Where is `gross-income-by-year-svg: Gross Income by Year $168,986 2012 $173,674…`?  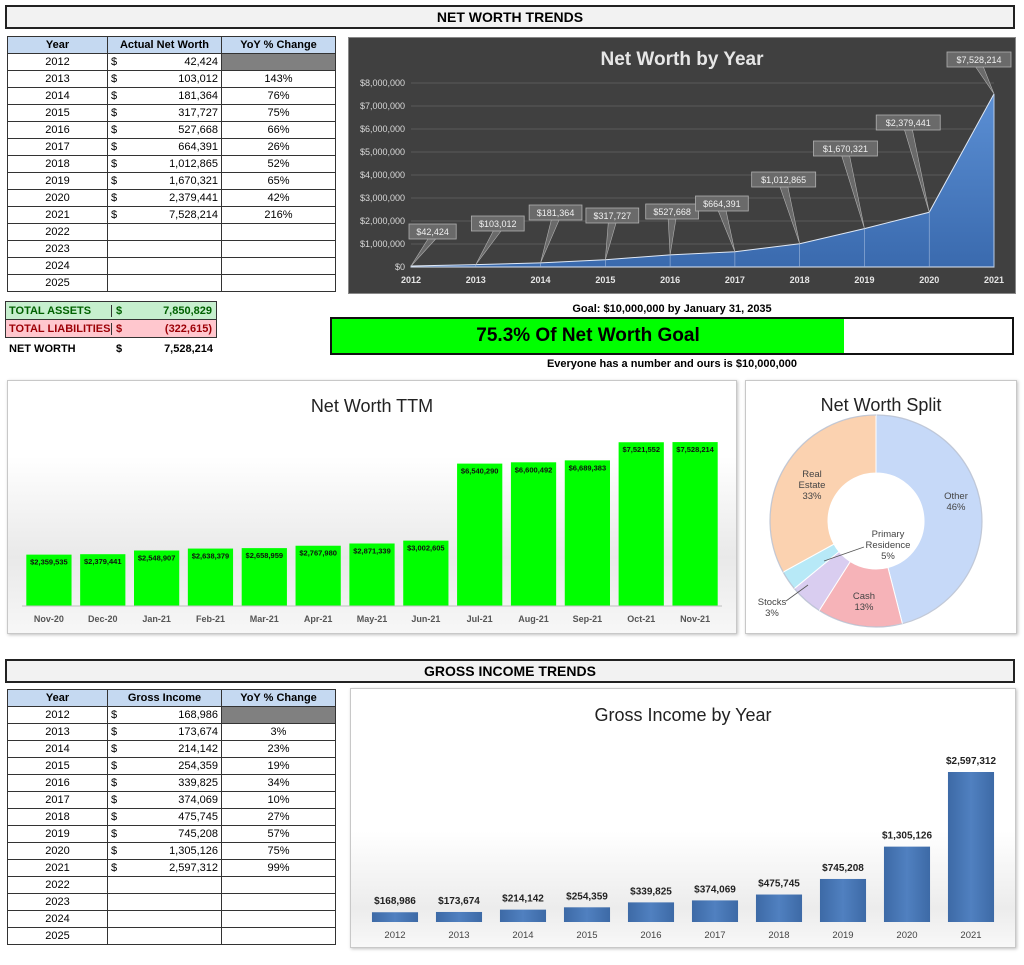
gross-income-by-year-svg: Gross Income by Year $168,986 2012 $173,674… is located at coordinates (683, 823).